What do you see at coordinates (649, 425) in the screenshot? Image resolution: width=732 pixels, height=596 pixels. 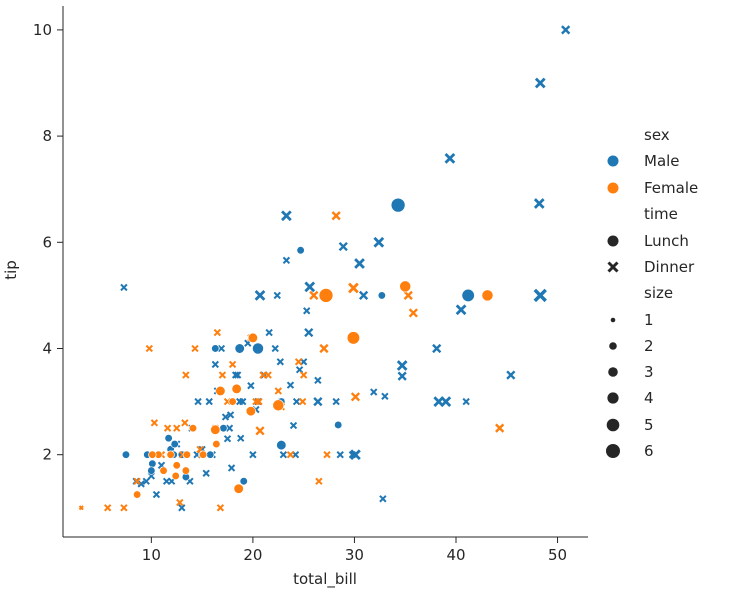 I see `legend-label-size-5: 5` at bounding box center [649, 425].